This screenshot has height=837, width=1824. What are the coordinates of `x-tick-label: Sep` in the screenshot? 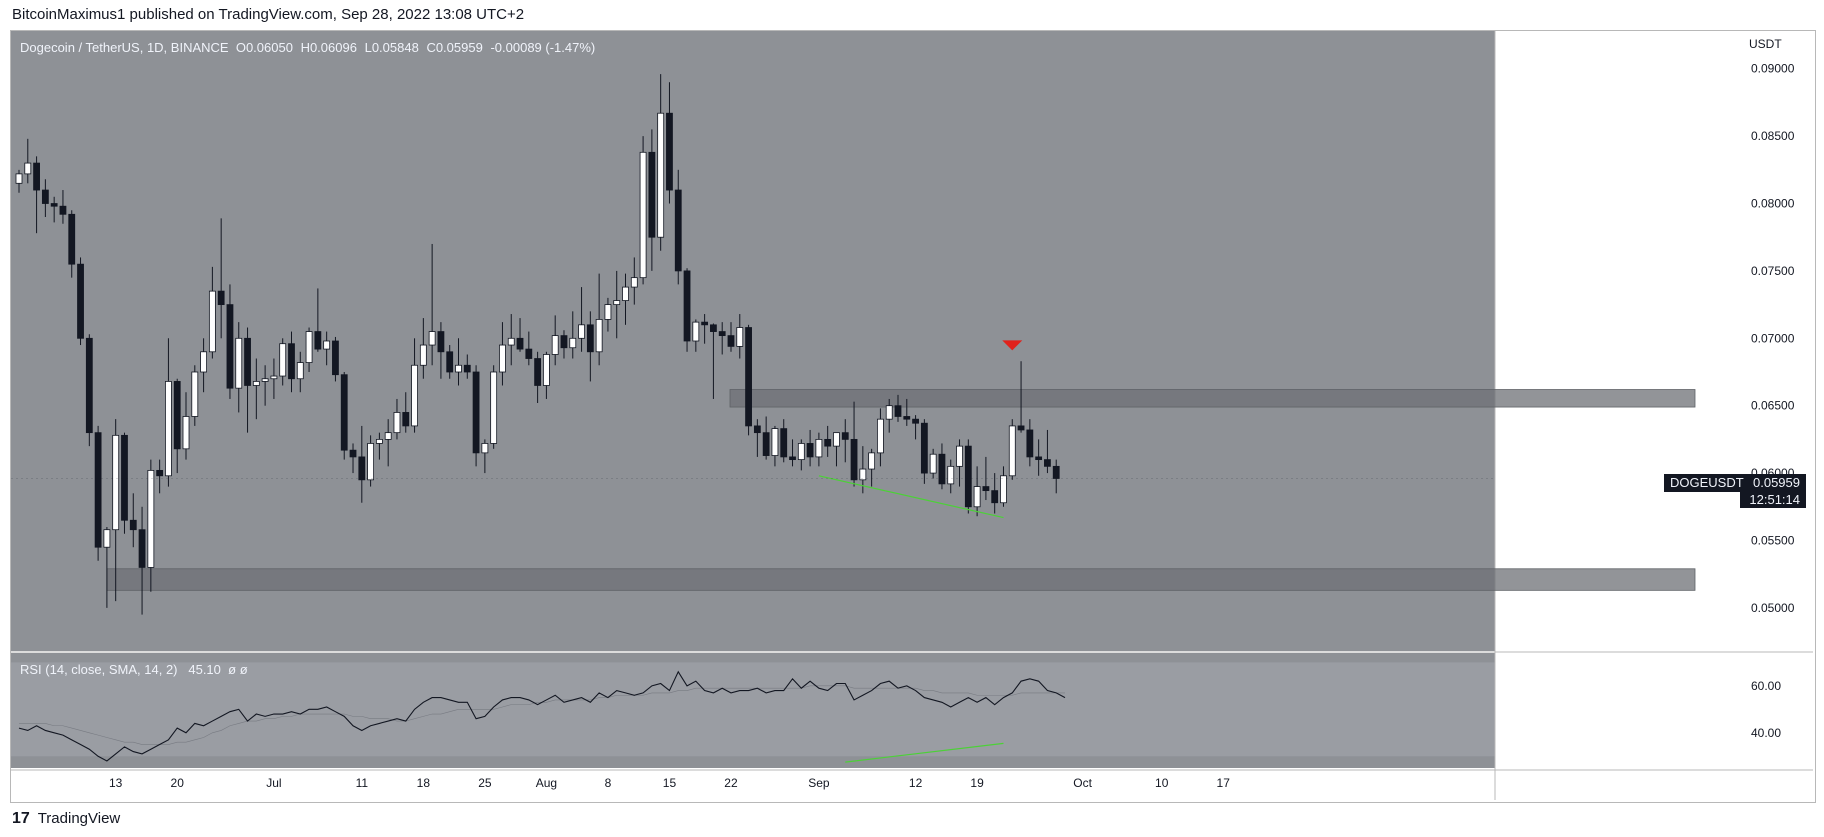 It's located at (819, 783).